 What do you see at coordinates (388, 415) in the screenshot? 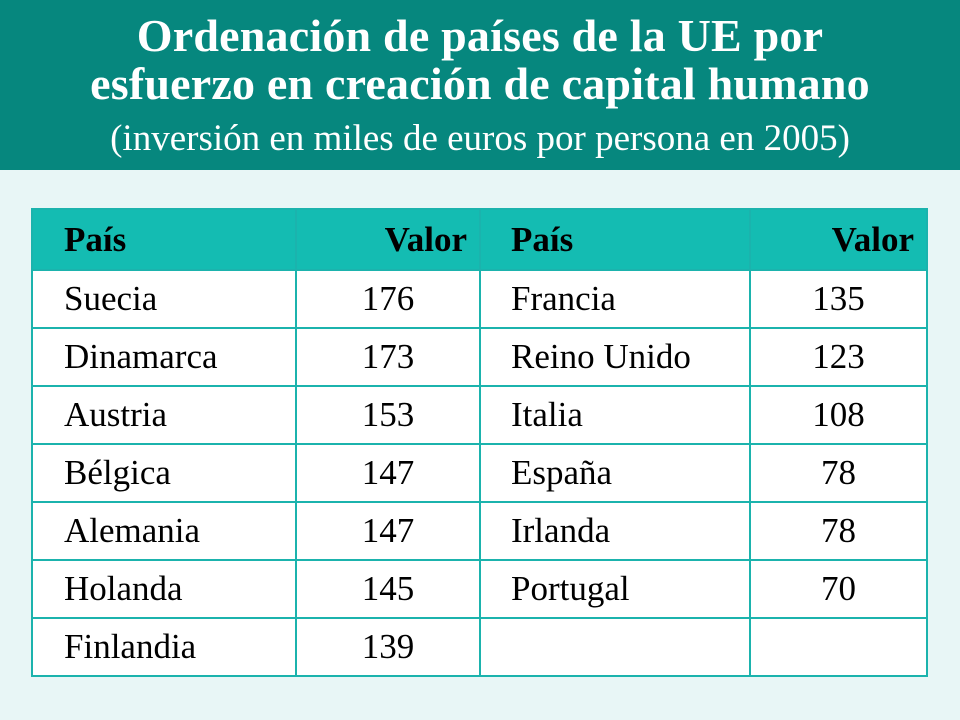
I see `cell-value-left: 153` at bounding box center [388, 415].